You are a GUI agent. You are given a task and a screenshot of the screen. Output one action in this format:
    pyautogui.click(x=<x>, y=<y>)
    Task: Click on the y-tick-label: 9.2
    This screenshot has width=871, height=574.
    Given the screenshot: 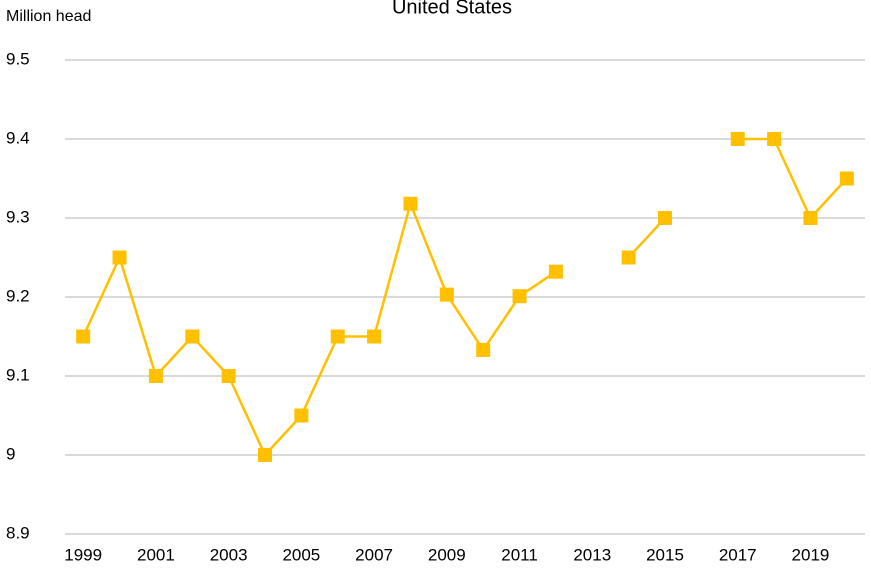 What is the action you would take?
    pyautogui.click(x=18, y=295)
    